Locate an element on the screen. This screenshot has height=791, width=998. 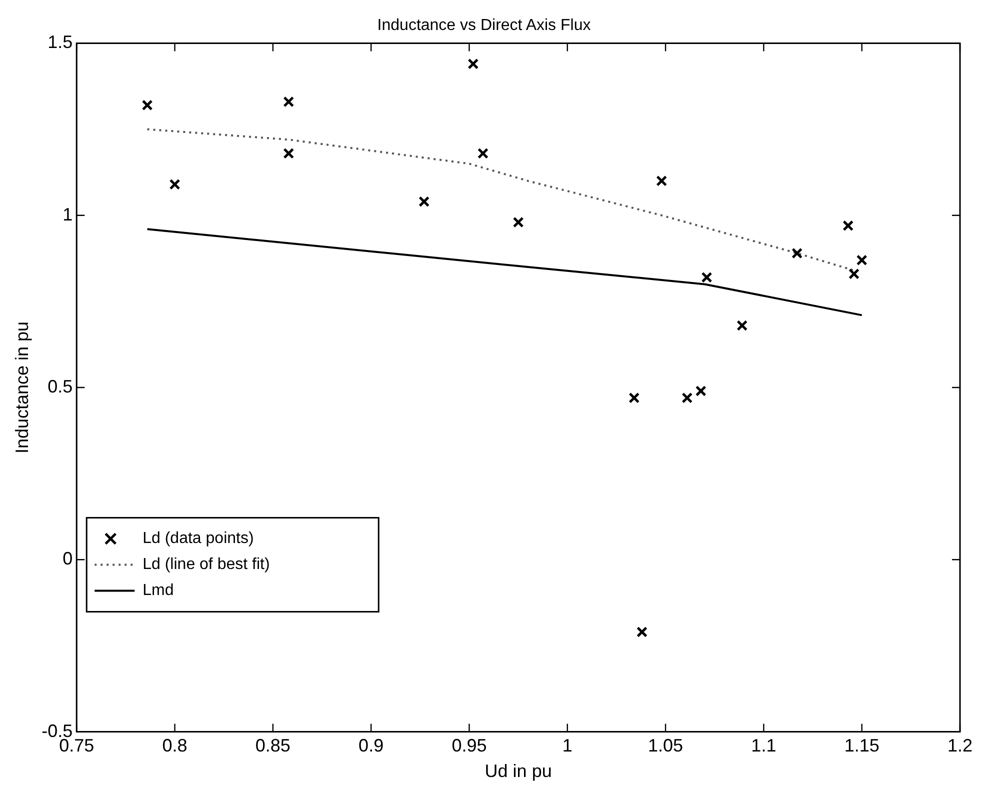
x-tick-label: 0.8 is located at coordinates (175, 746).